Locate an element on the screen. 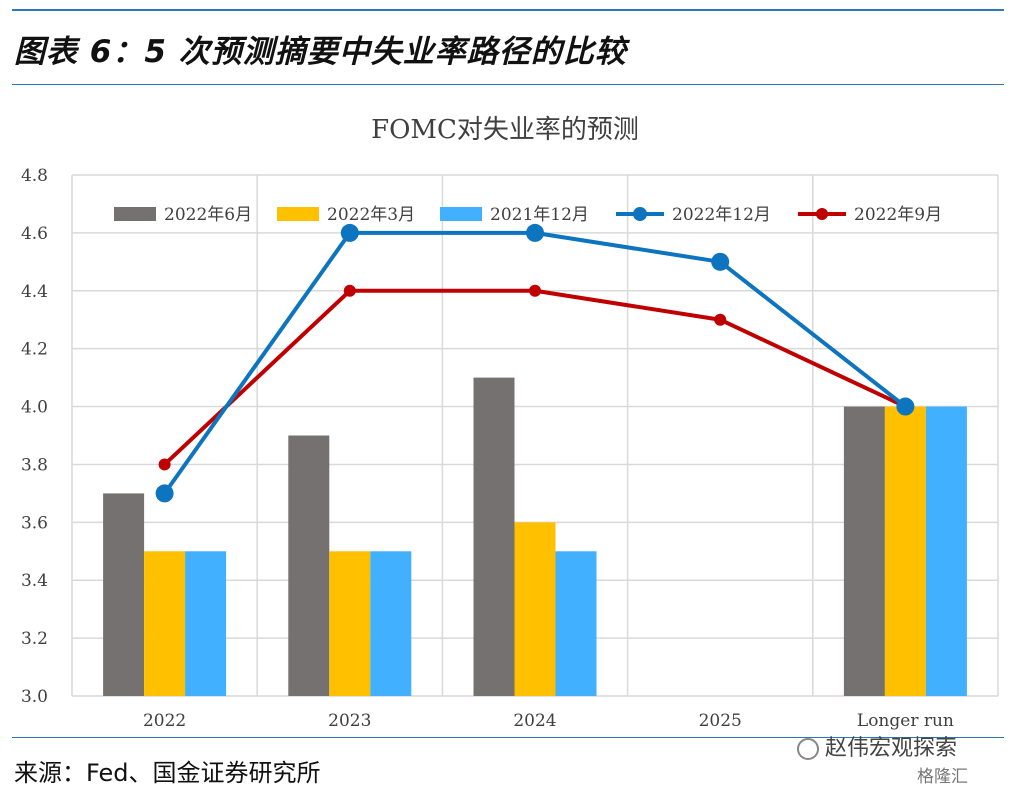  y-tick-label: 4.0 is located at coordinates (34, 408).